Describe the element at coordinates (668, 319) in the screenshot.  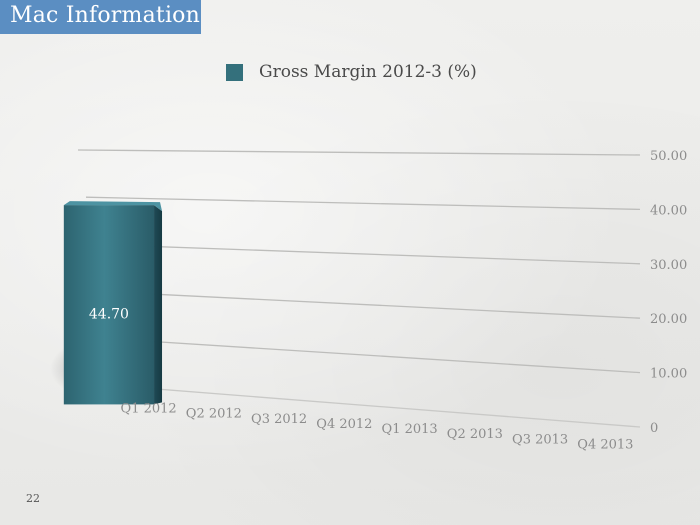
I see `y-tick-label: 20.00` at that location.